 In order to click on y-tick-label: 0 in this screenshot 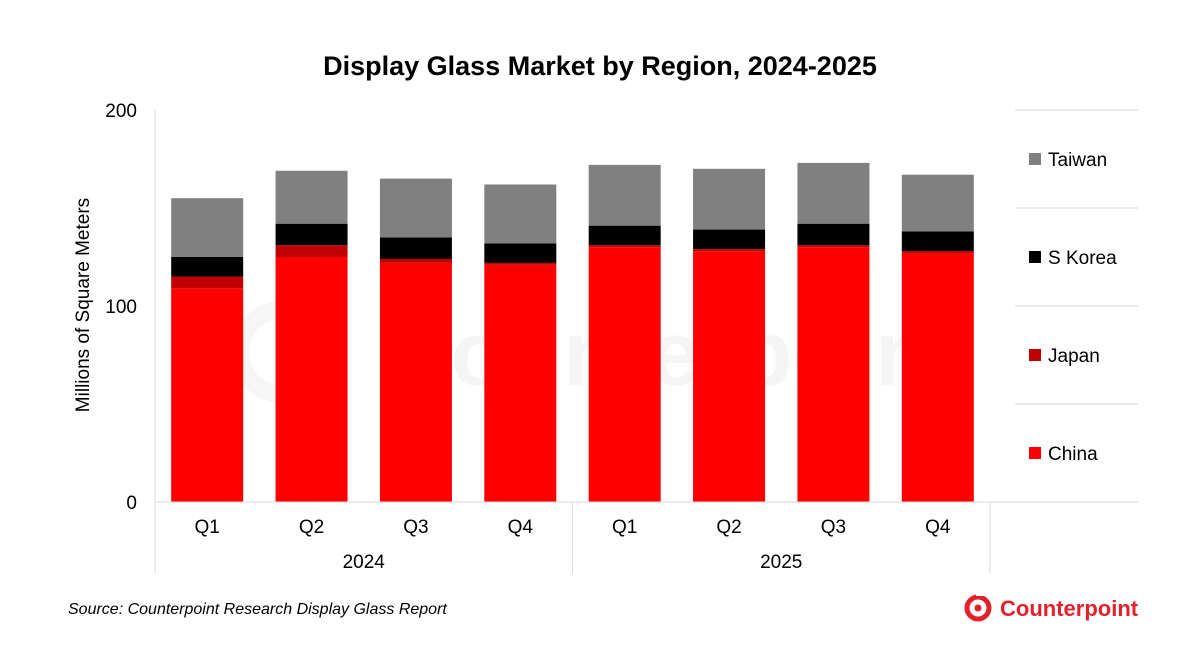, I will do `click(131, 503)`.